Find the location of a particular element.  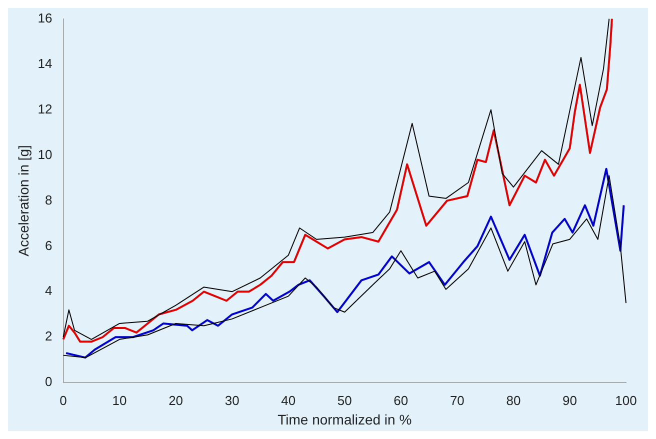

y-tick-label: 4 is located at coordinates (48, 290).